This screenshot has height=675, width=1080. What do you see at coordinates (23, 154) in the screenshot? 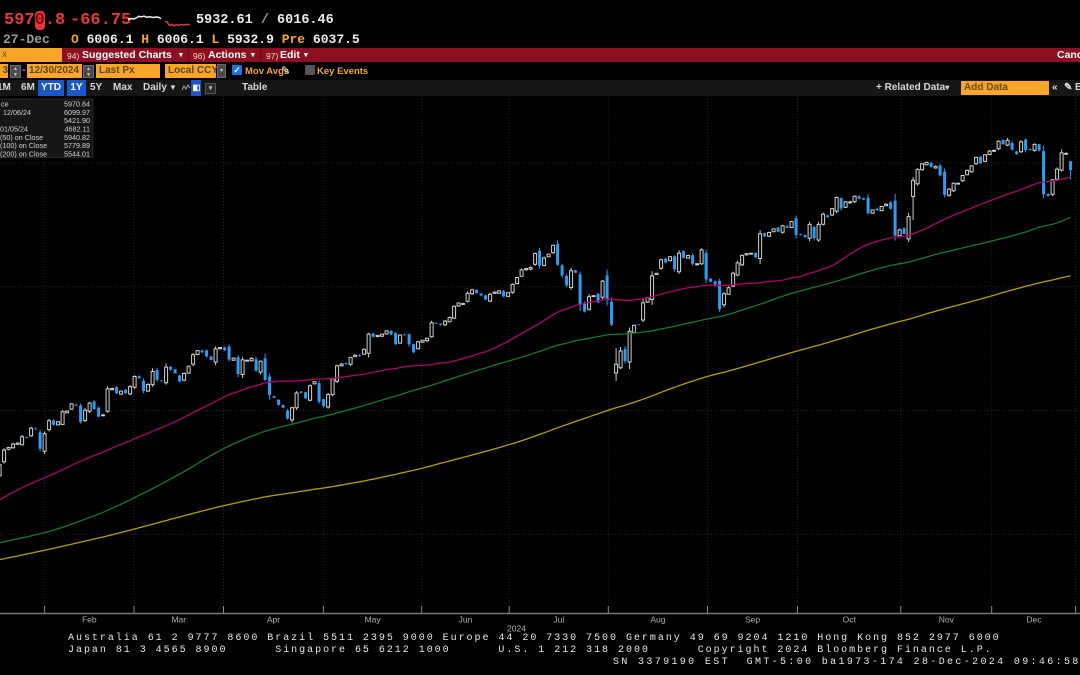
I see `svg-text: (200) on Close` at bounding box center [23, 154].